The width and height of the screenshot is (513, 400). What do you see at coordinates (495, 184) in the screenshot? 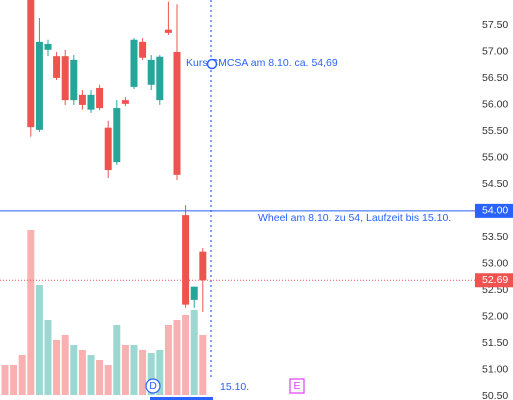
I see `y-tick-label: 54.50` at bounding box center [495, 184].